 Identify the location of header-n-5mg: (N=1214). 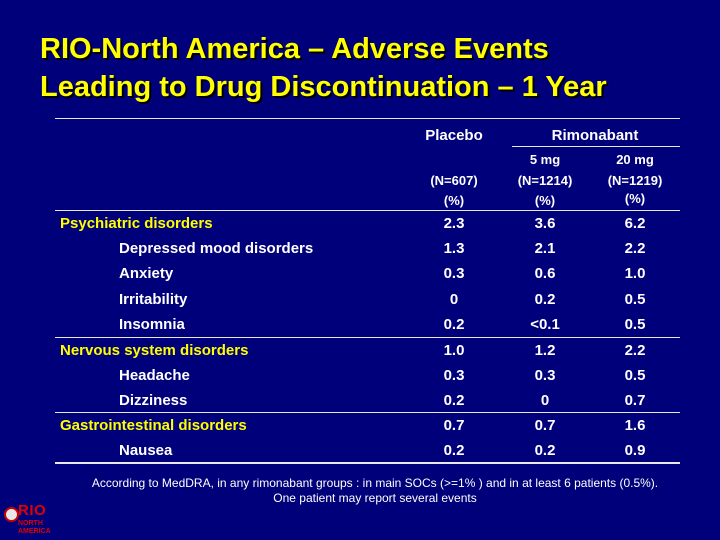
(545, 180).